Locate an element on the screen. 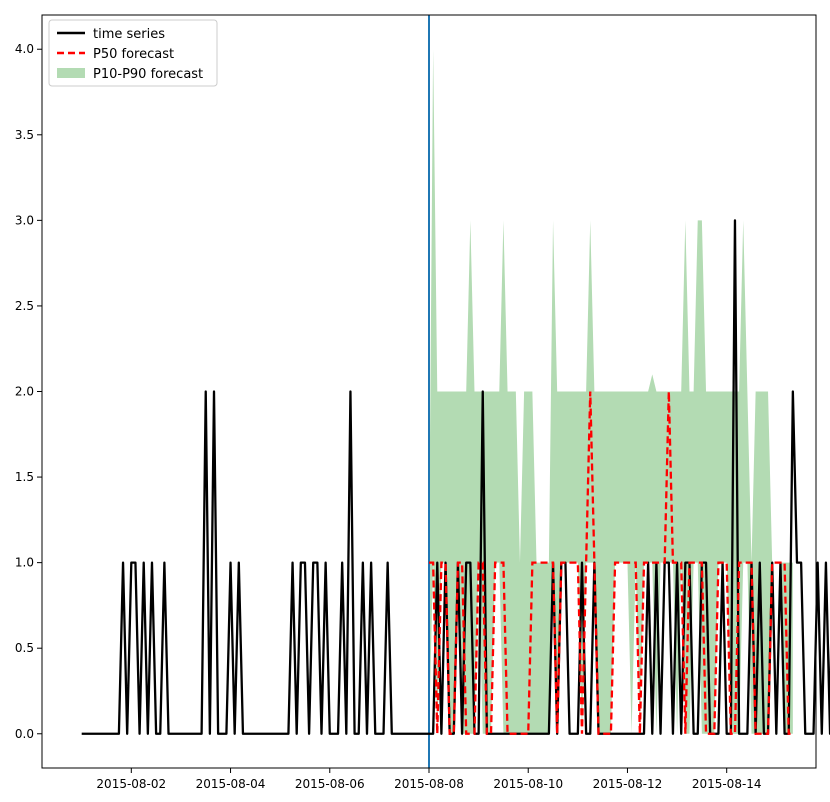  legend-p50-label: P50 forecast is located at coordinates (133, 54).